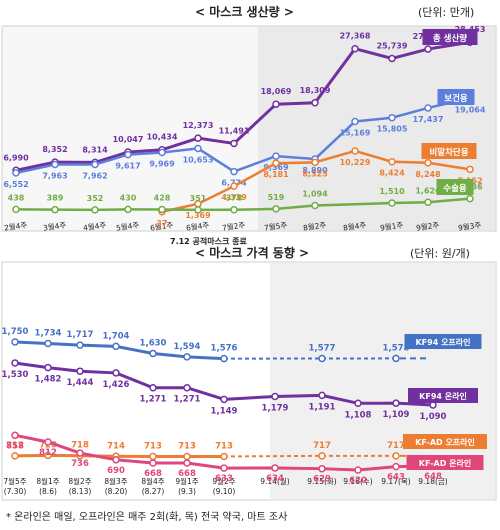 The height and width of the screenshot is (530, 500). What do you see at coordinates (396, 415) in the screenshot?
I see `data-label: 1,109` at bounding box center [396, 415].